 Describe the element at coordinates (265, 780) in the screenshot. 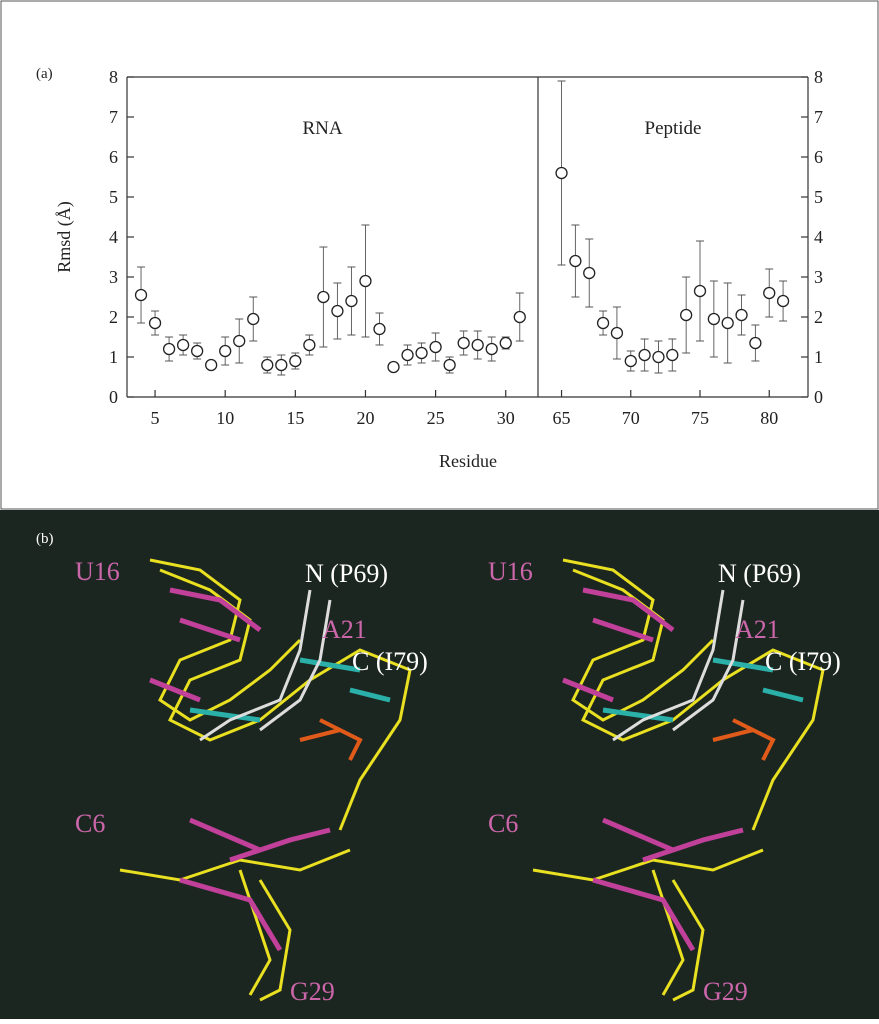

I see `molecule` at that location.